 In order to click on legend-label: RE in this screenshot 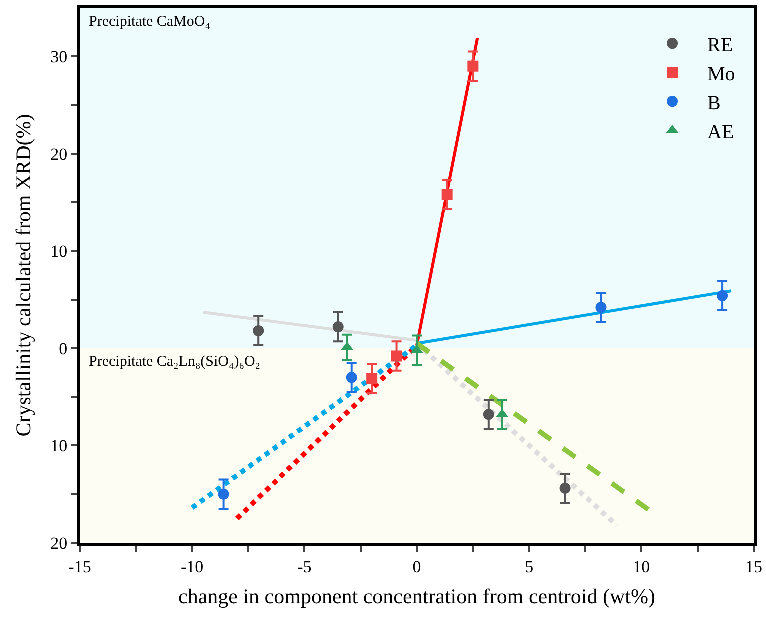, I will do `click(721, 45)`.